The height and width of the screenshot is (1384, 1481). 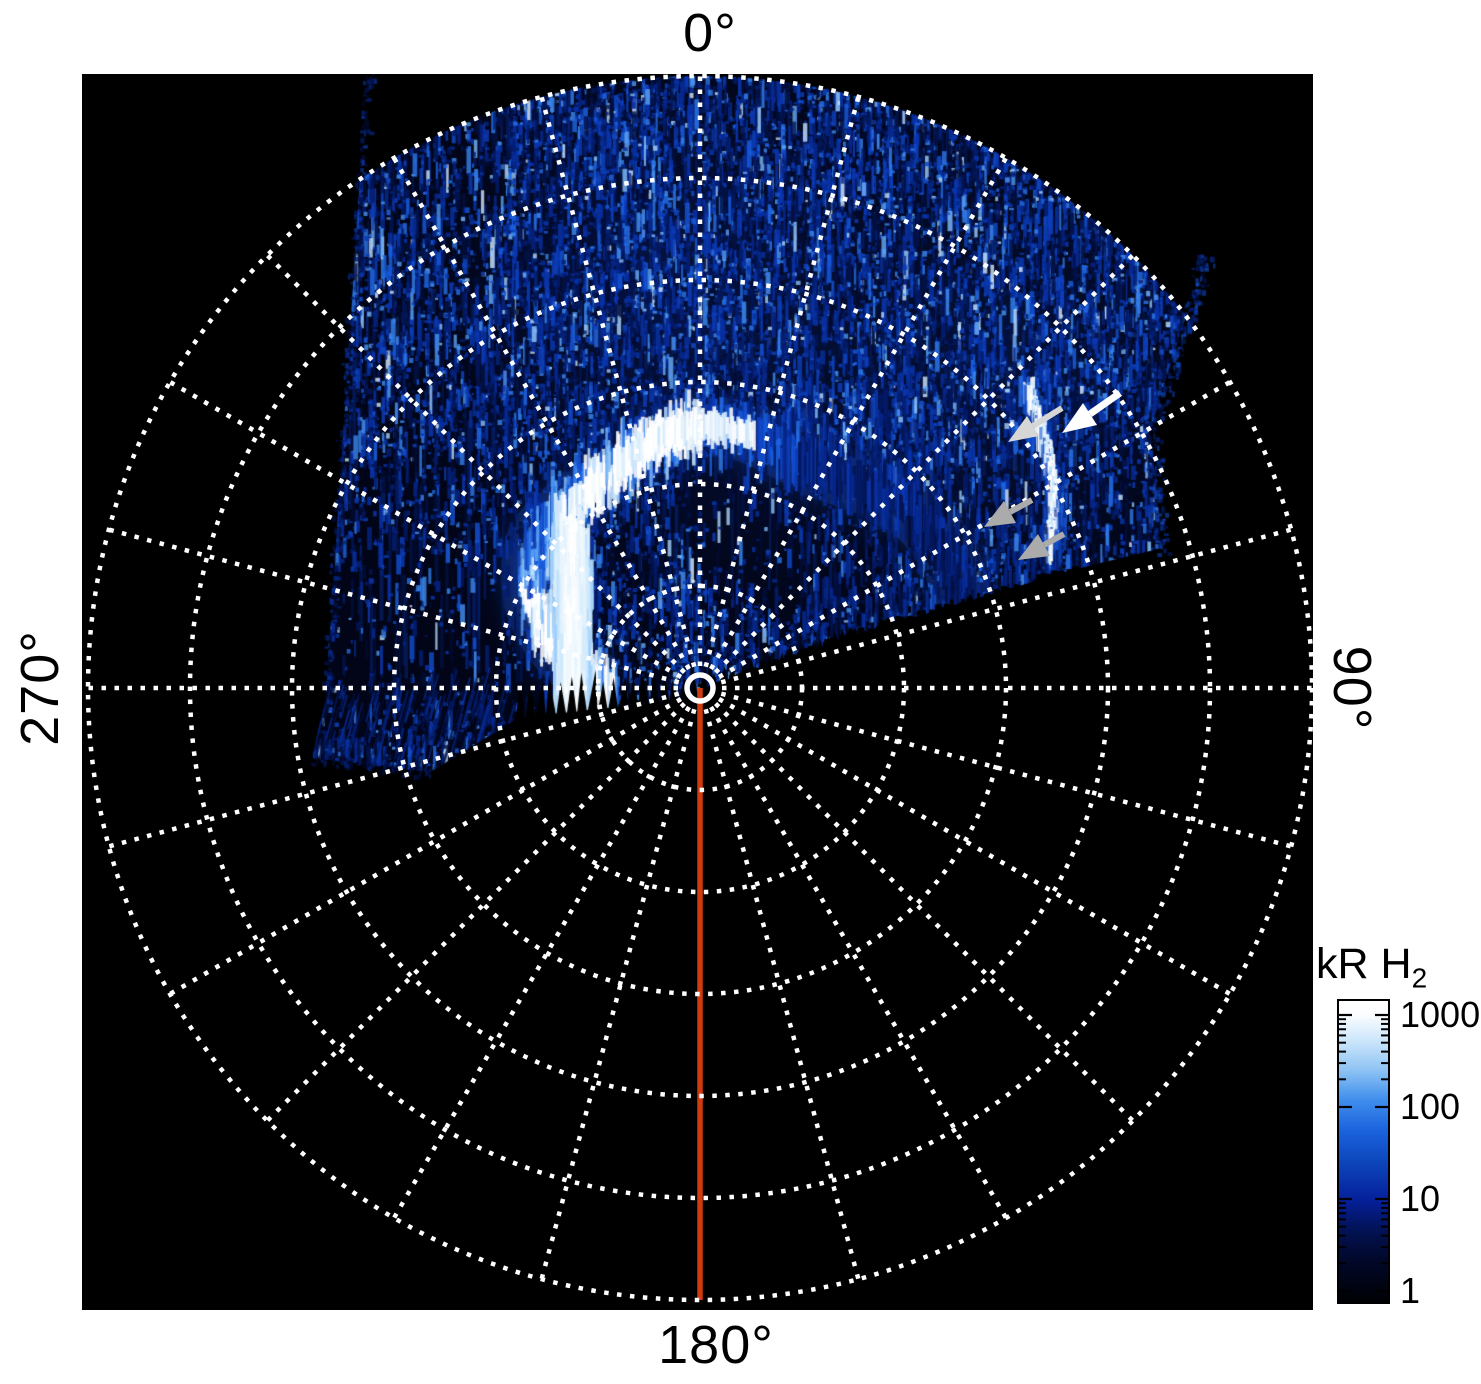 What do you see at coordinates (1420, 1198) in the screenshot?
I see `colorbar-tick-label: 10` at bounding box center [1420, 1198].